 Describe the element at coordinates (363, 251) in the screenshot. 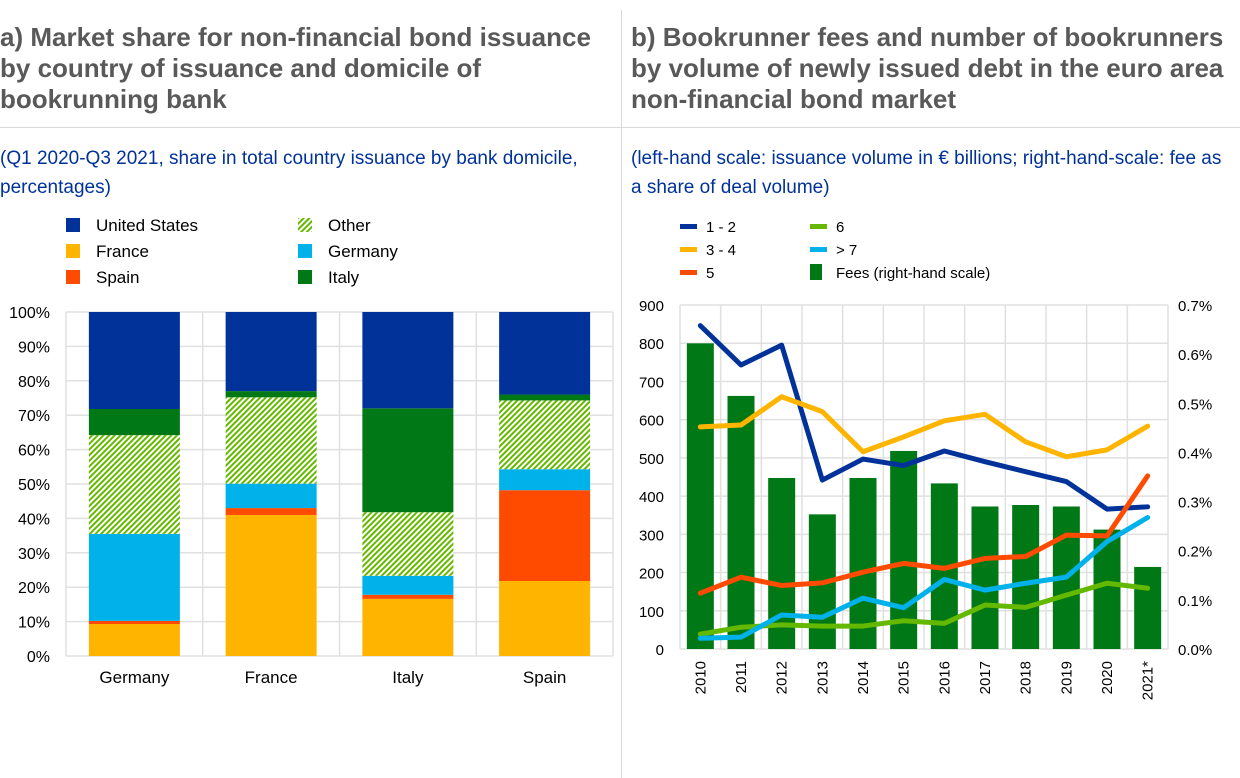

I see `legend-label: Germany` at that location.